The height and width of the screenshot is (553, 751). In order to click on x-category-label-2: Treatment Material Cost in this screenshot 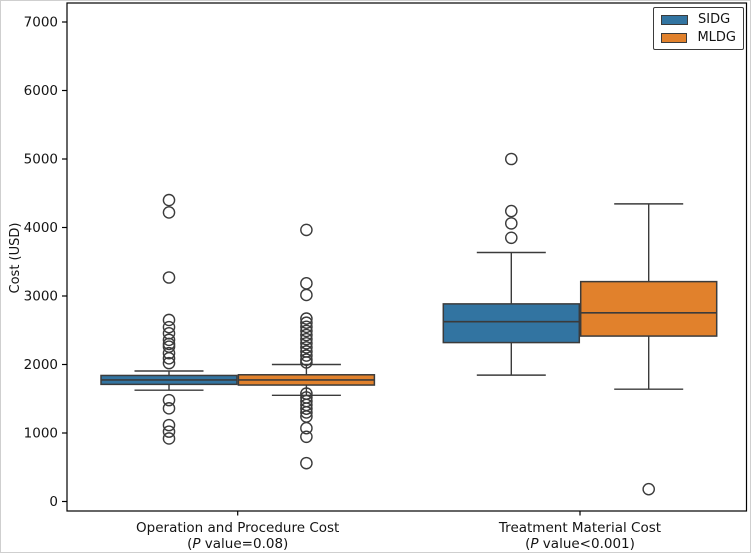, I will do `click(579, 528)`.